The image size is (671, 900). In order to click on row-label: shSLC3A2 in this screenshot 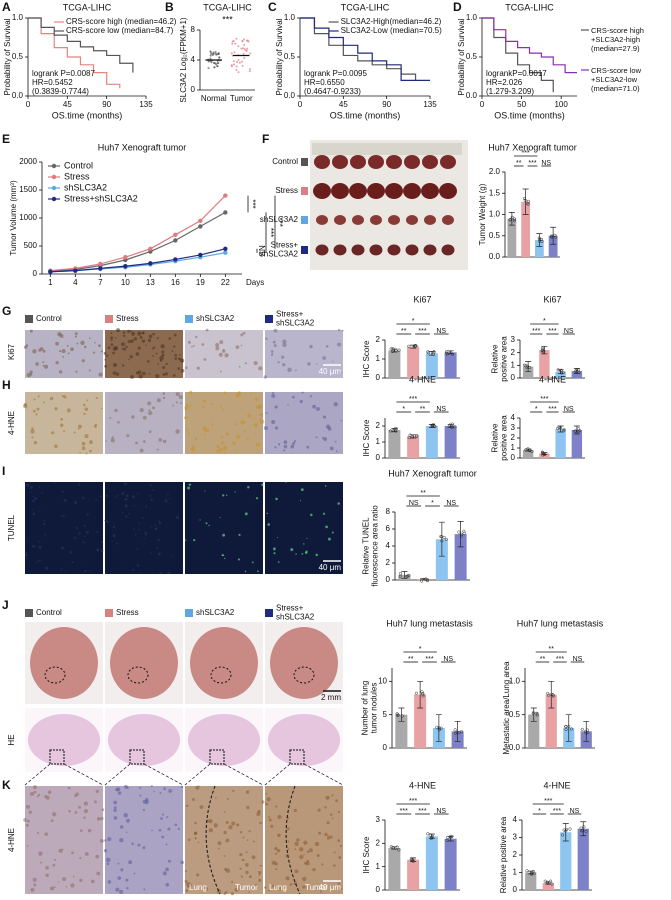, I will do `click(279, 254)`.